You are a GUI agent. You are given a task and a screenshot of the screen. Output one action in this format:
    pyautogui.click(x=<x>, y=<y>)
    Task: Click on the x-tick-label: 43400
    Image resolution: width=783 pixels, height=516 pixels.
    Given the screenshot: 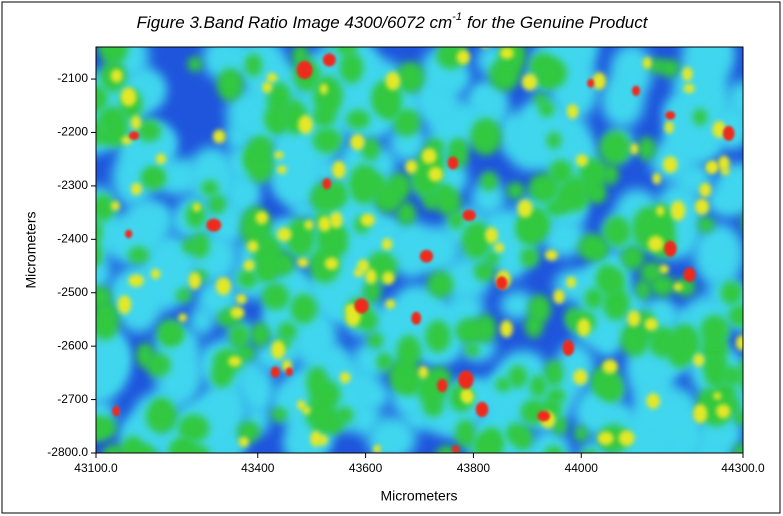 What is the action you would take?
    pyautogui.click(x=258, y=468)
    